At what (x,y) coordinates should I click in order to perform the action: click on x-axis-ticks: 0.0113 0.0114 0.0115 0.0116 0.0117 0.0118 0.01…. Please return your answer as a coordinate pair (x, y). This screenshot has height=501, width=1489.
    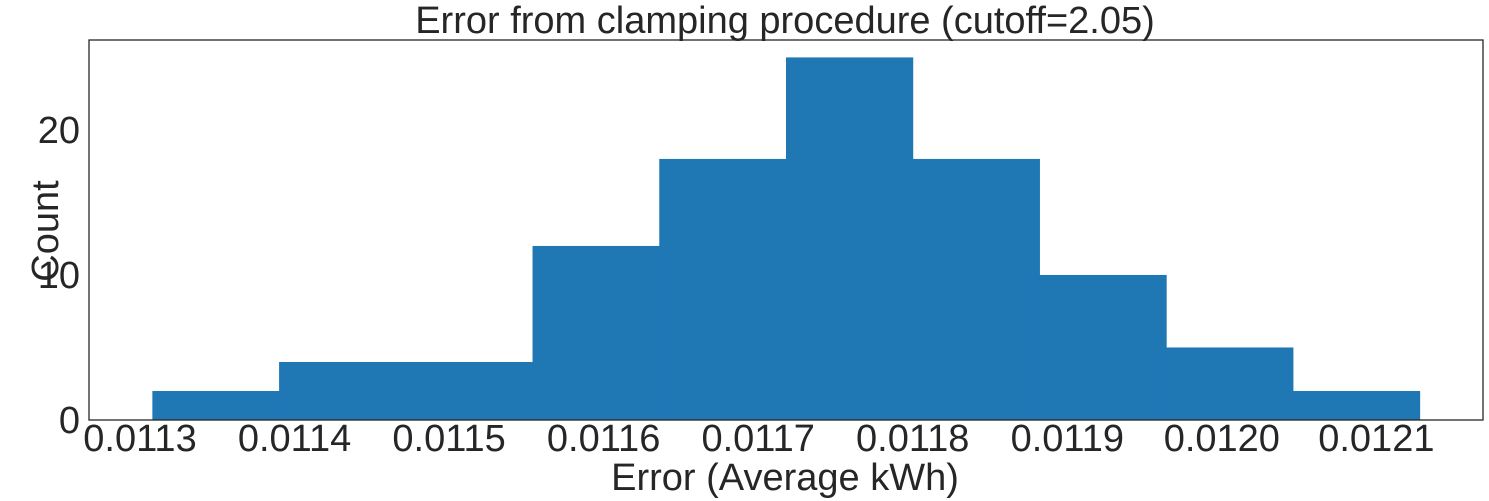
    Looking at the image, I should click on (758, 439).